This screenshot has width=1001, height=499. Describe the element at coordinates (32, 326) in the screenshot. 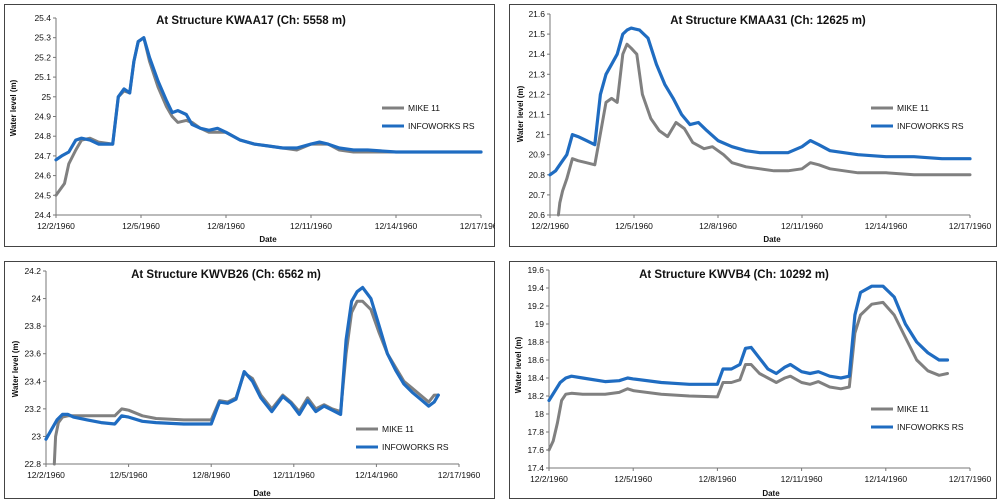

I see `y-tick-label: 23.8` at that location.